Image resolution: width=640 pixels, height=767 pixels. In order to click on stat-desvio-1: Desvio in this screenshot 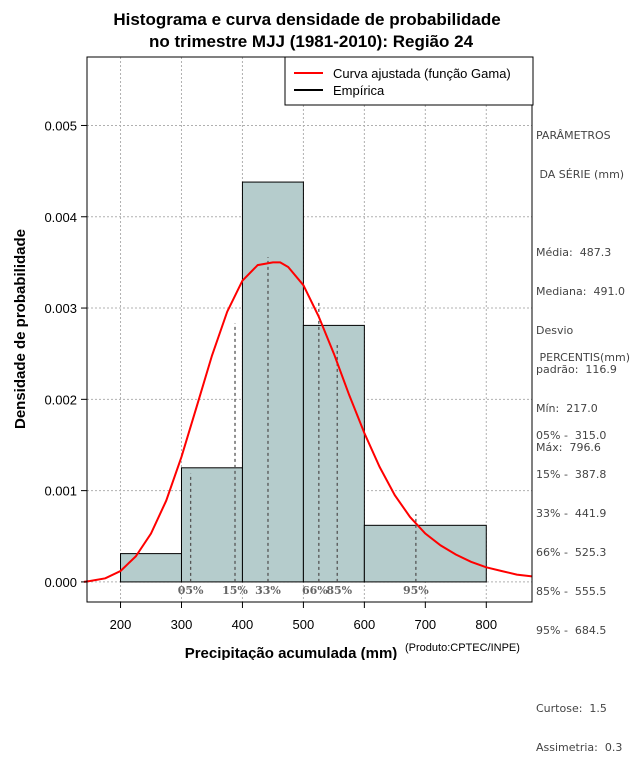, I will do `click(555, 330)`.